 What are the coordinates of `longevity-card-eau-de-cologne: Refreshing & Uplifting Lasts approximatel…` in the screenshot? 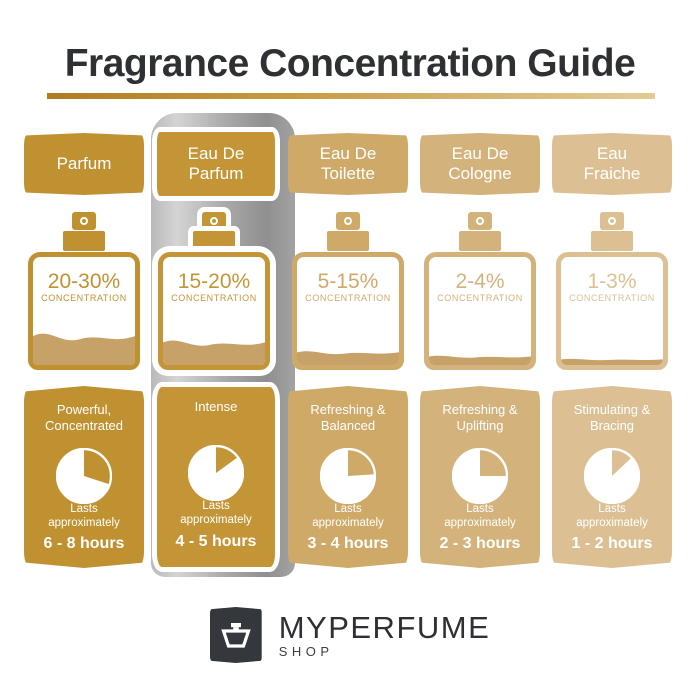 It's located at (480, 477).